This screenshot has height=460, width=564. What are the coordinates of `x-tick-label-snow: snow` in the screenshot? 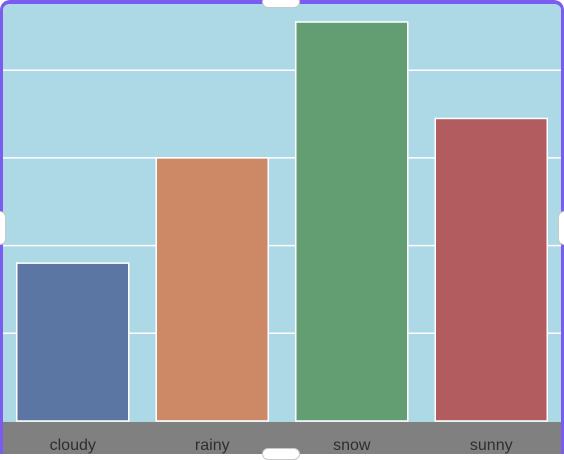 It's located at (352, 445).